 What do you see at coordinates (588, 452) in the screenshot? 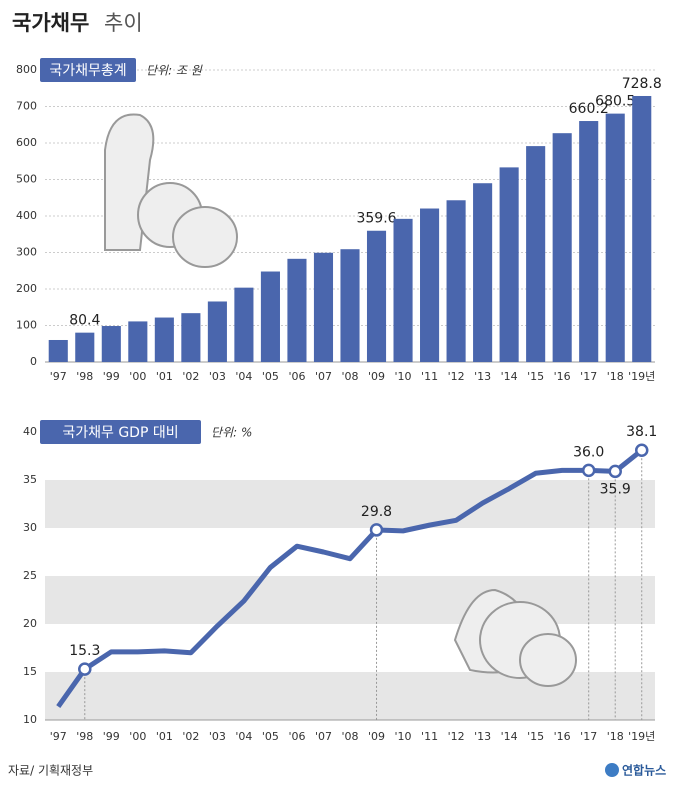
I see `value-label: 36.0` at bounding box center [588, 452].